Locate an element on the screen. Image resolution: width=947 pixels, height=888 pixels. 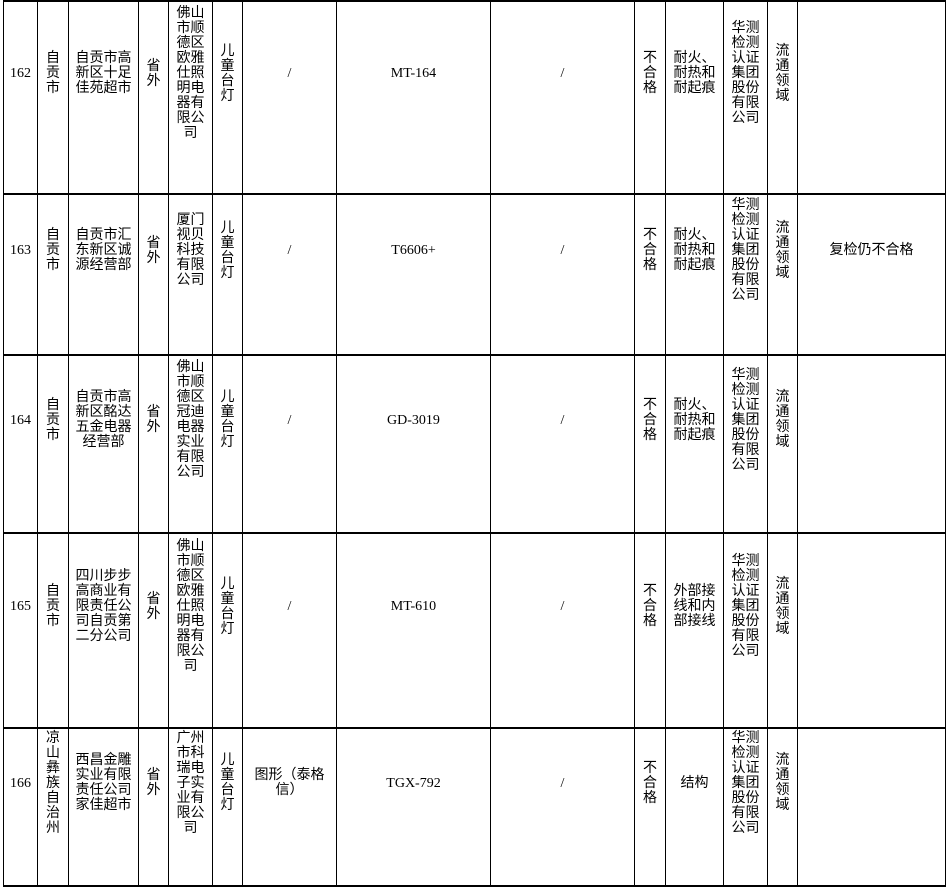
cell-model: TGX-792 is located at coordinates (413, 807).